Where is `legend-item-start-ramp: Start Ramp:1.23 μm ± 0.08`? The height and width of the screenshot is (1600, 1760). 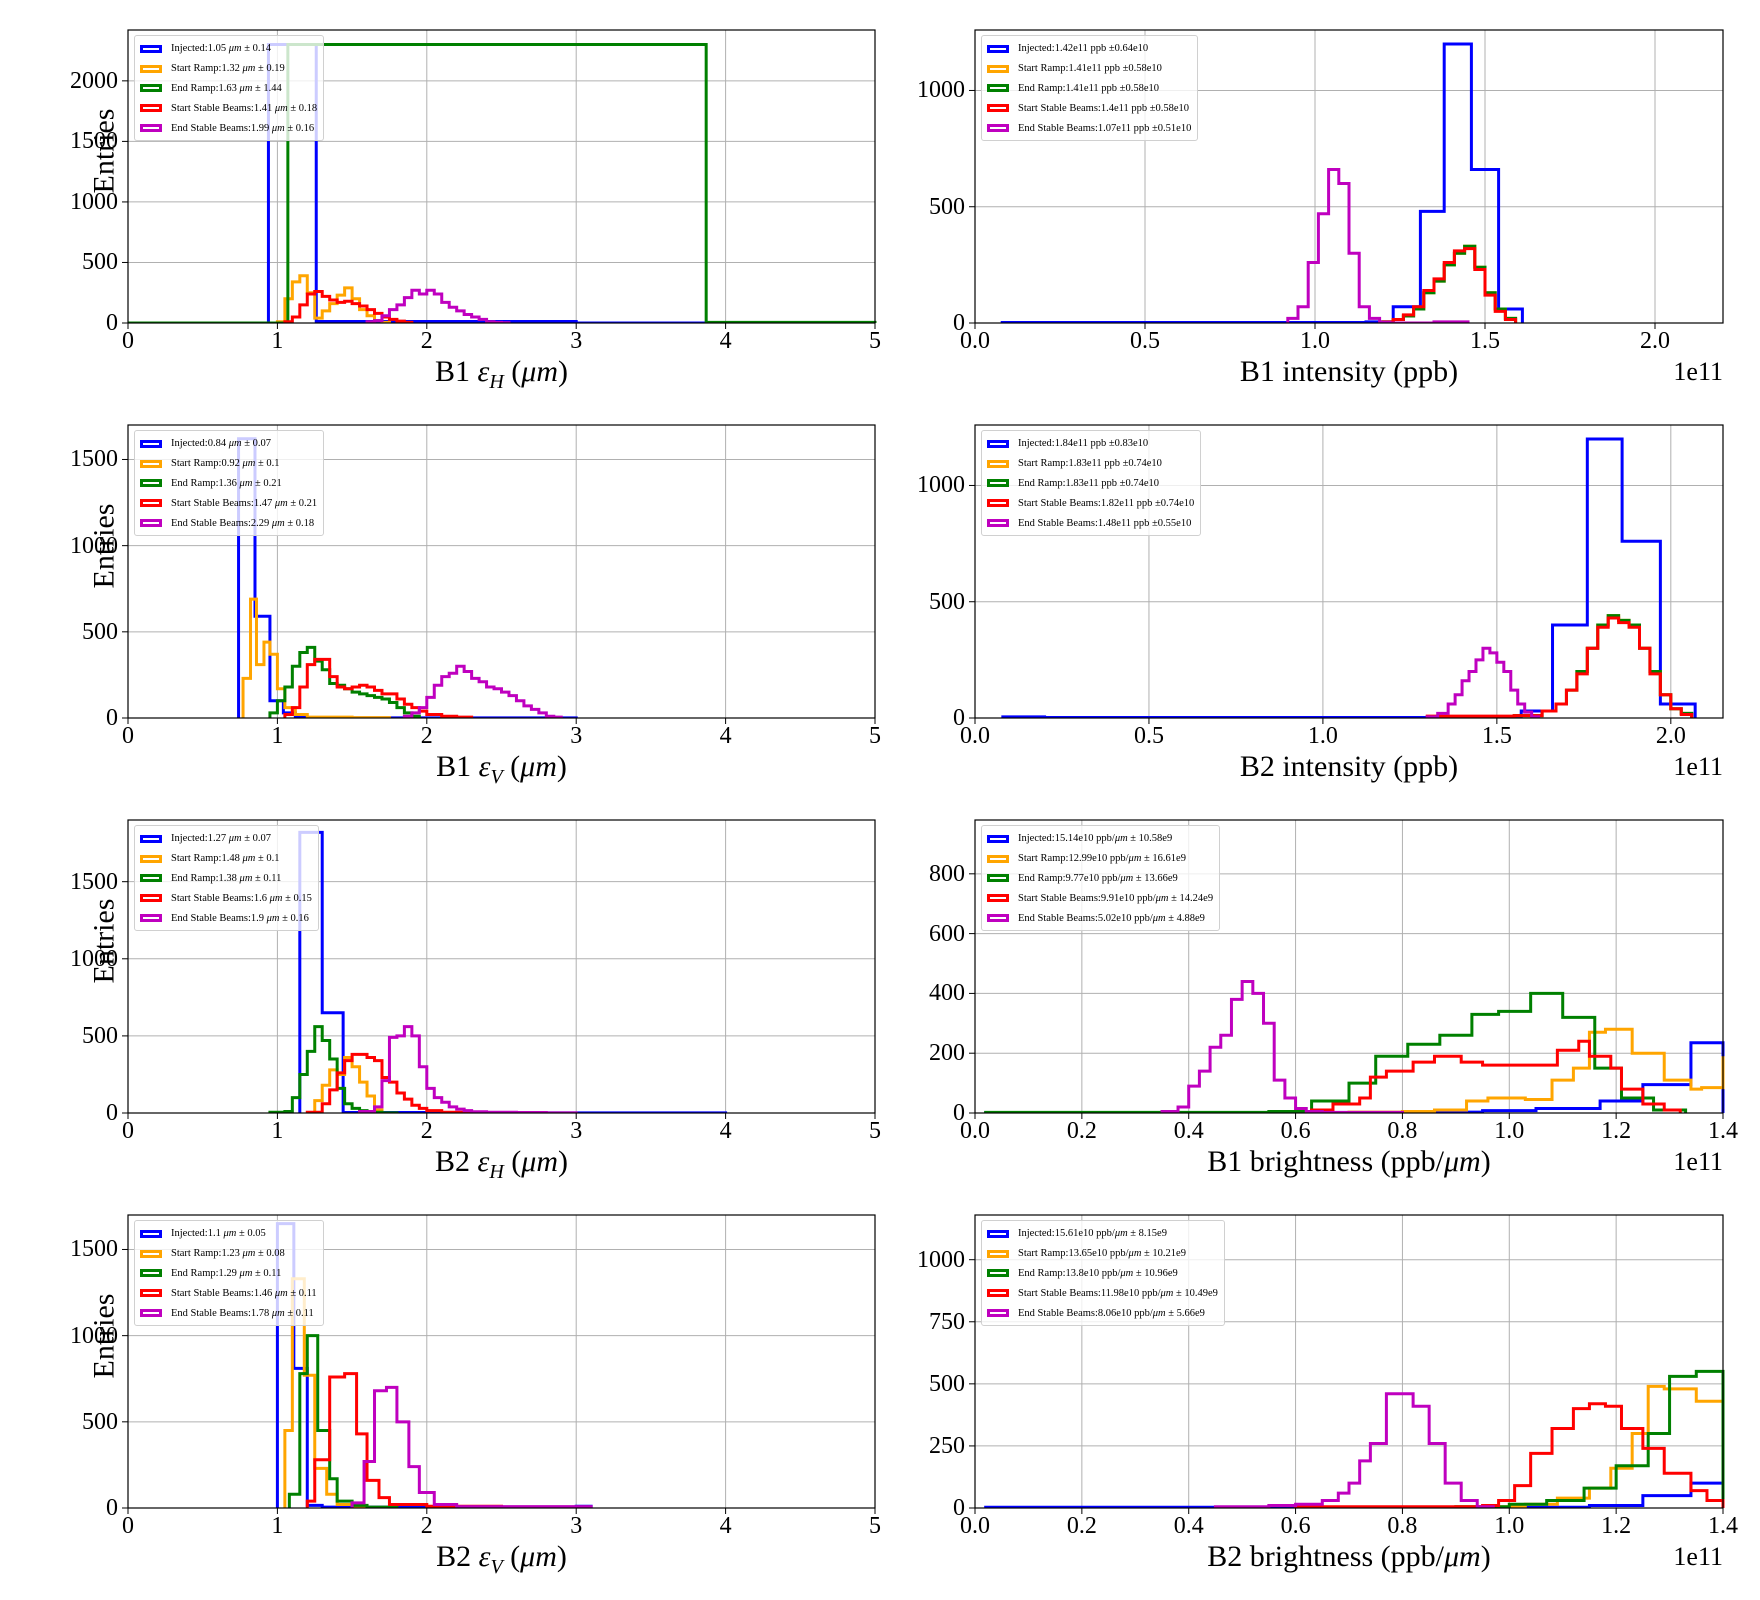 legend-item-start-ramp: Start Ramp:1.23 μm ± 0.08 is located at coordinates (228, 1254).